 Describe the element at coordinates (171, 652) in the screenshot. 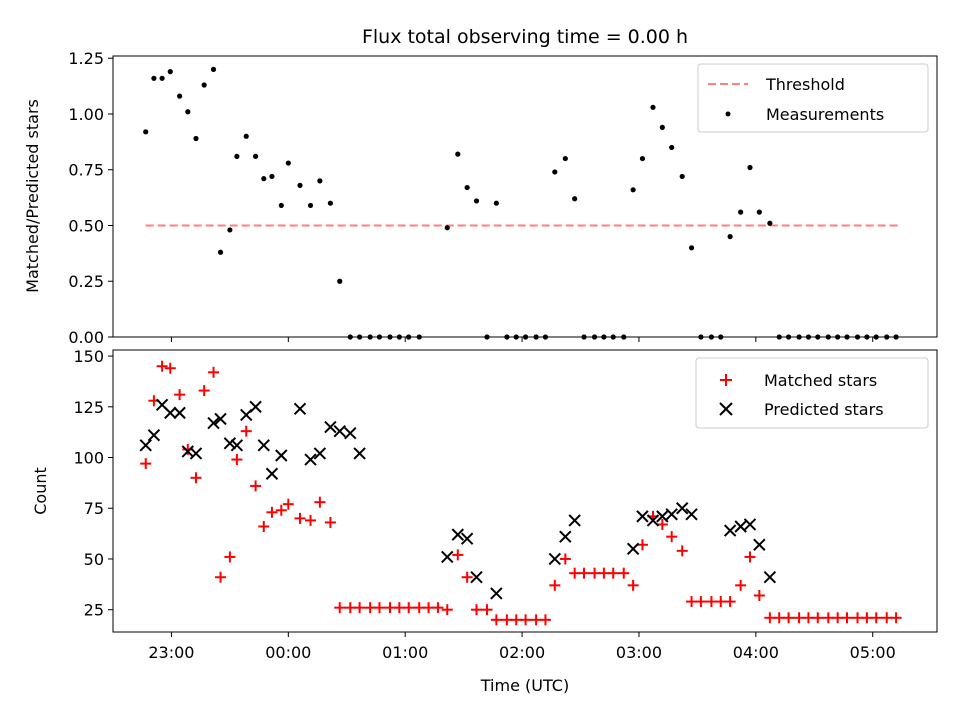

I see `xtick-label: 23:00` at that location.